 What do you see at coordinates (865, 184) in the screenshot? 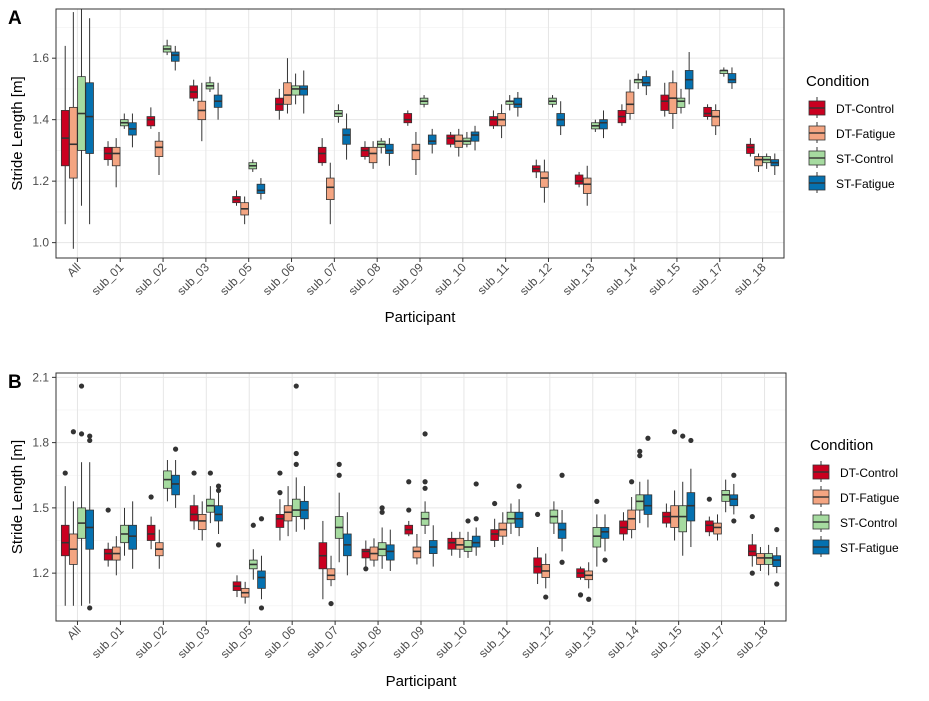
I see `legend-label: ST-Fatigue` at bounding box center [865, 184].